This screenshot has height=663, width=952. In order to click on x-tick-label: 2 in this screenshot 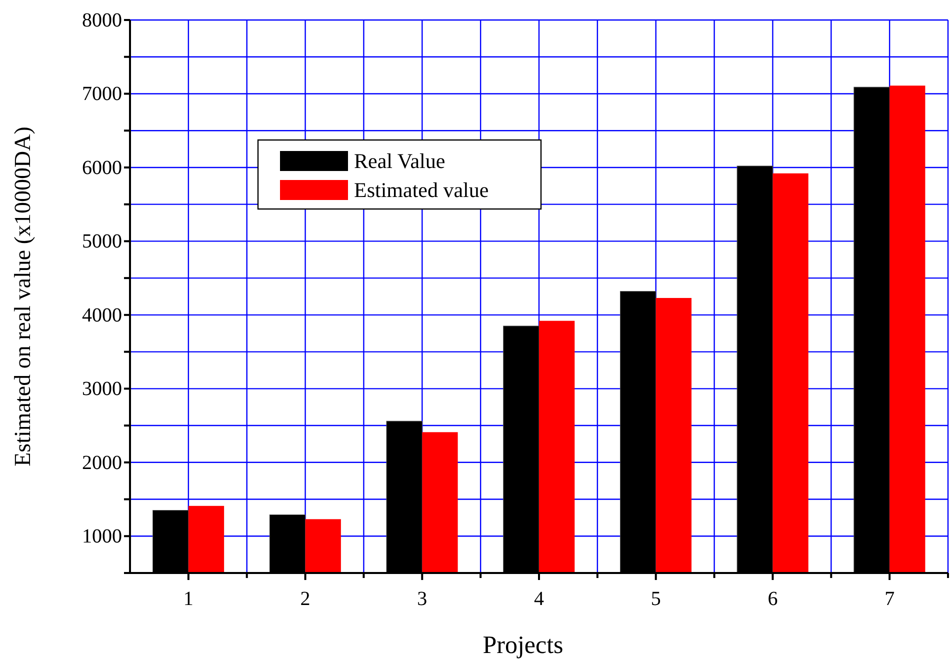, I will do `click(305, 599)`.